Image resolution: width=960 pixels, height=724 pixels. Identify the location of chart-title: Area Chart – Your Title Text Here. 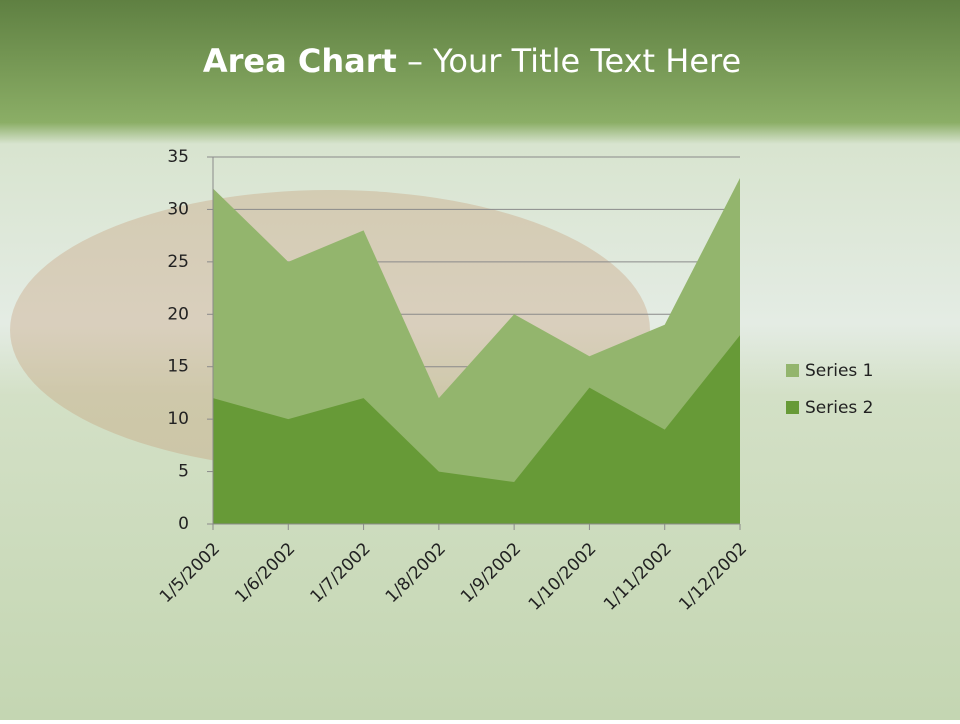
(472, 61).